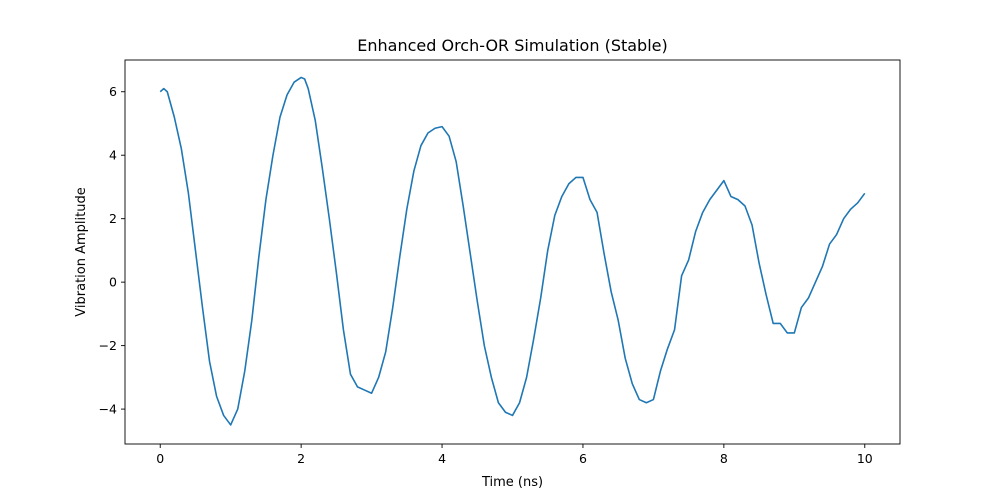 Image resolution: width=1000 pixels, height=500 pixels. Describe the element at coordinates (113, 282) in the screenshot. I see `y-tick-label: 0` at that location.